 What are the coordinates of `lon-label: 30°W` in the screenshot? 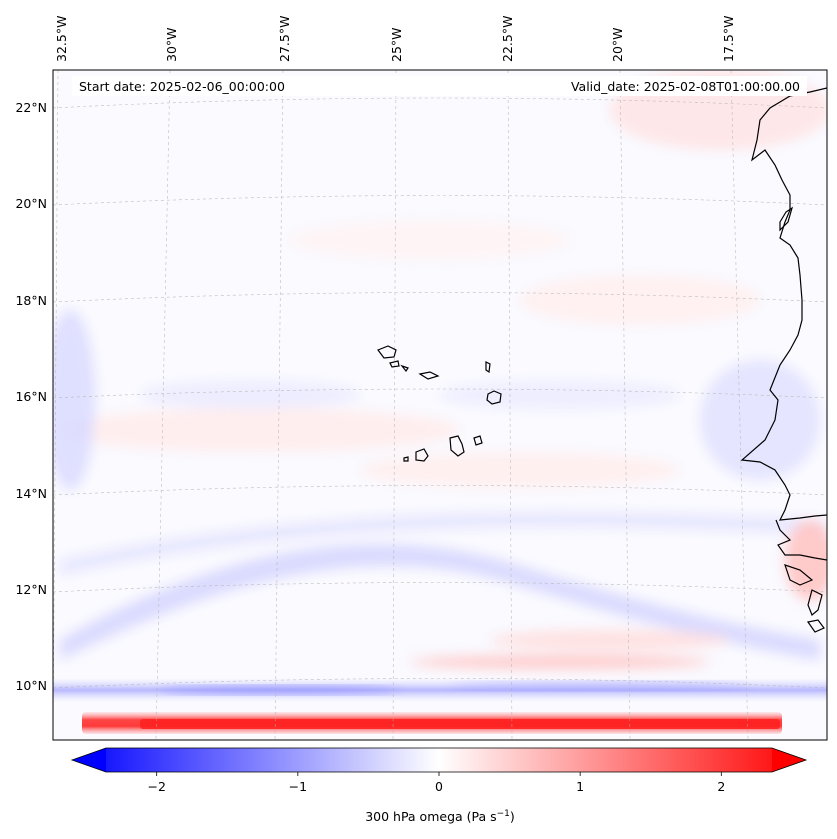 It's located at (171, 44).